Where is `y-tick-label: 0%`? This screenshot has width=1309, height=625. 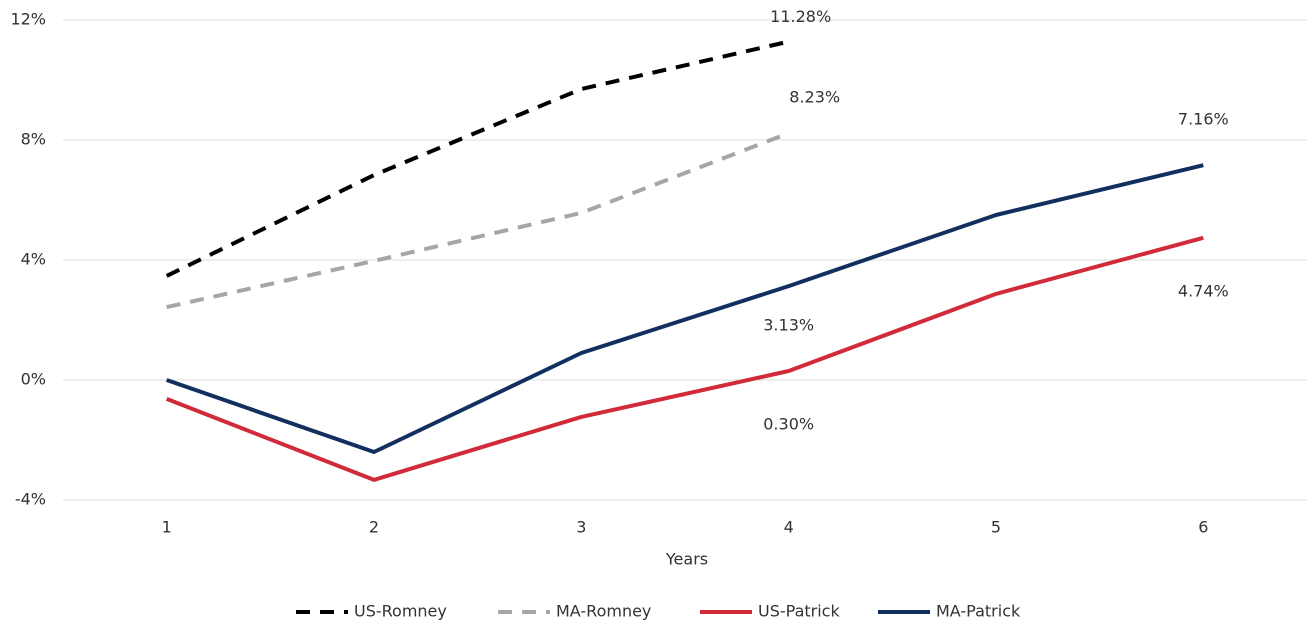 y-tick-label: 0% is located at coordinates (33, 379).